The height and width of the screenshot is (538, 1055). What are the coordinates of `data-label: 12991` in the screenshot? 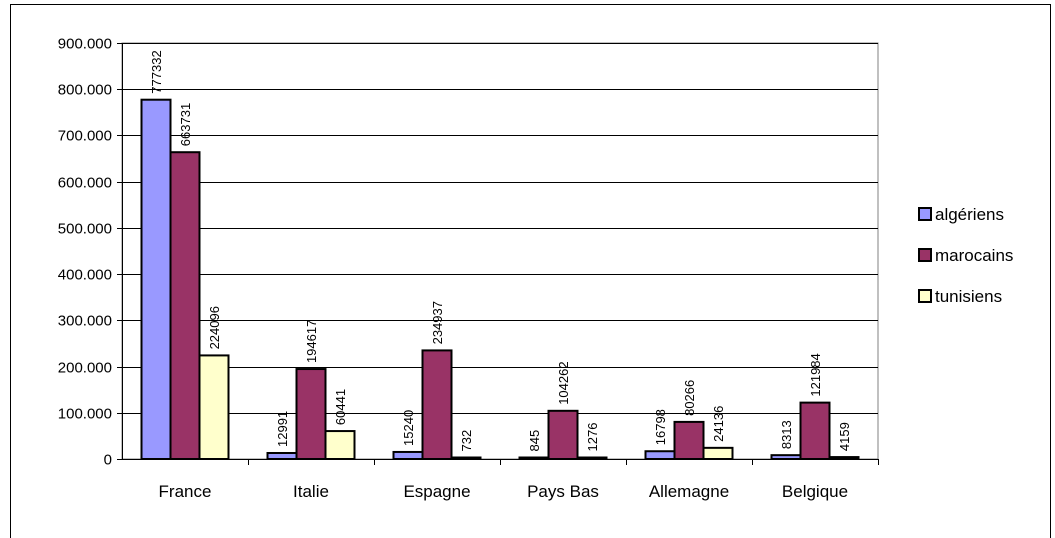 It's located at (282, 429).